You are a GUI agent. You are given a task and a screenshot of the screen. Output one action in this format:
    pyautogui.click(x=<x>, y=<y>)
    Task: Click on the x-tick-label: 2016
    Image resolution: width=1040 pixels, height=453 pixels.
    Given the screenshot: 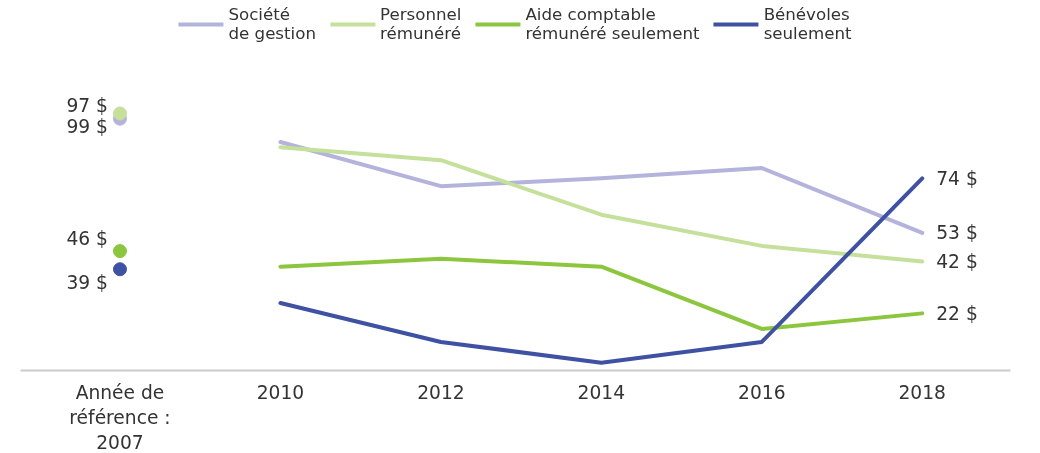 What is the action you would take?
    pyautogui.click(x=762, y=392)
    